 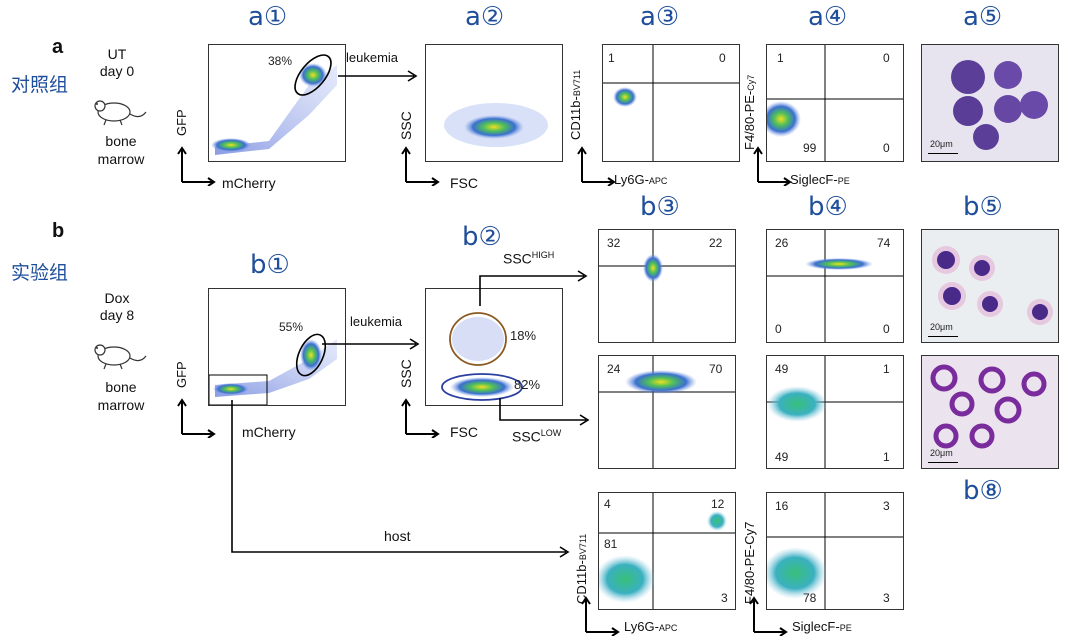 What do you see at coordinates (658, 181) in the screenshot?
I see `a3-x-label-sub: APC` at bounding box center [658, 181].